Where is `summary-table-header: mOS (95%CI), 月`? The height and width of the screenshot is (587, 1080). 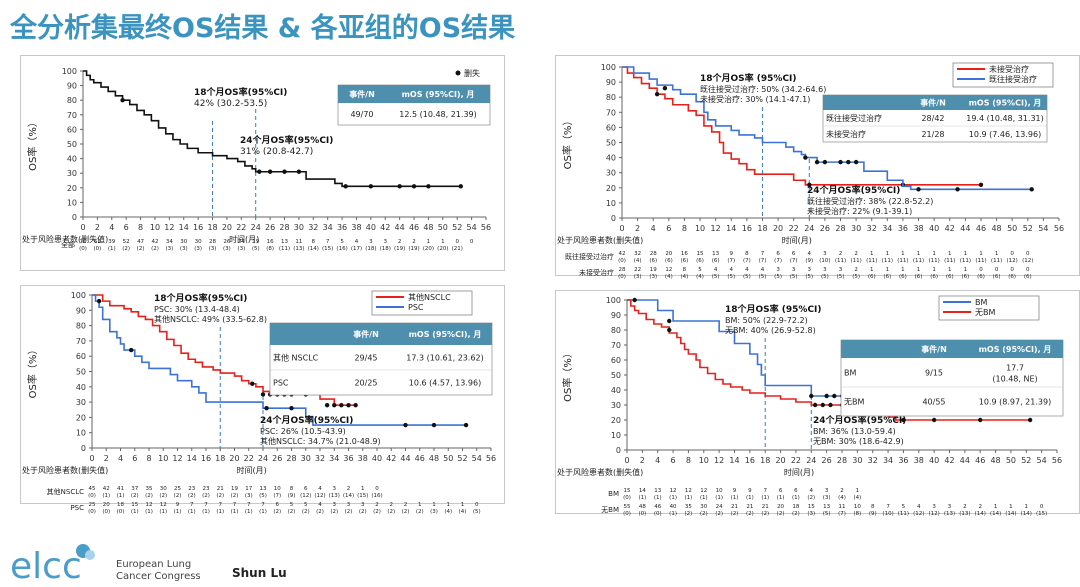
summary-table-header: mOS (95%CI), 月 is located at coordinates (1005, 103).